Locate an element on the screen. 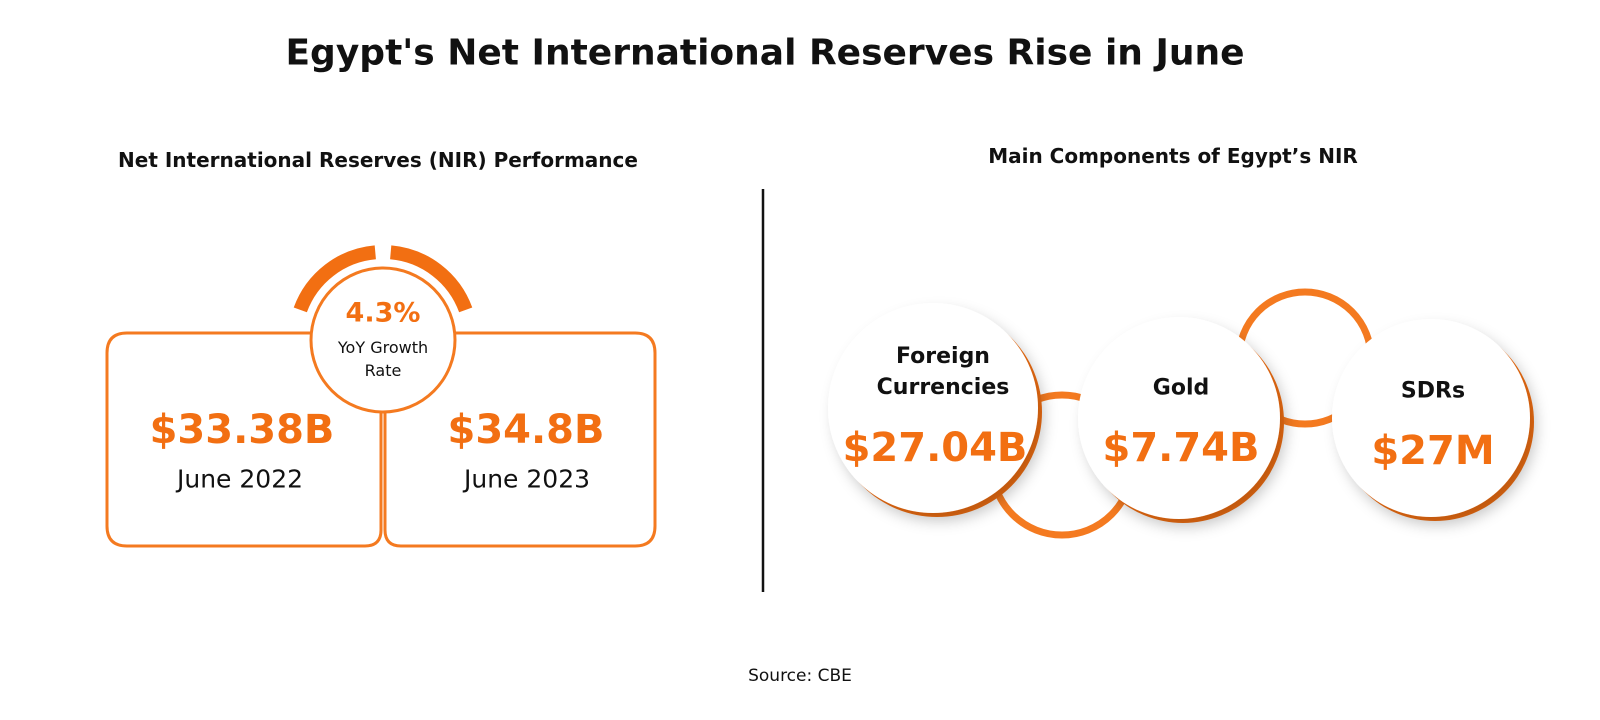  growth-arcs is located at coordinates (383, 279).